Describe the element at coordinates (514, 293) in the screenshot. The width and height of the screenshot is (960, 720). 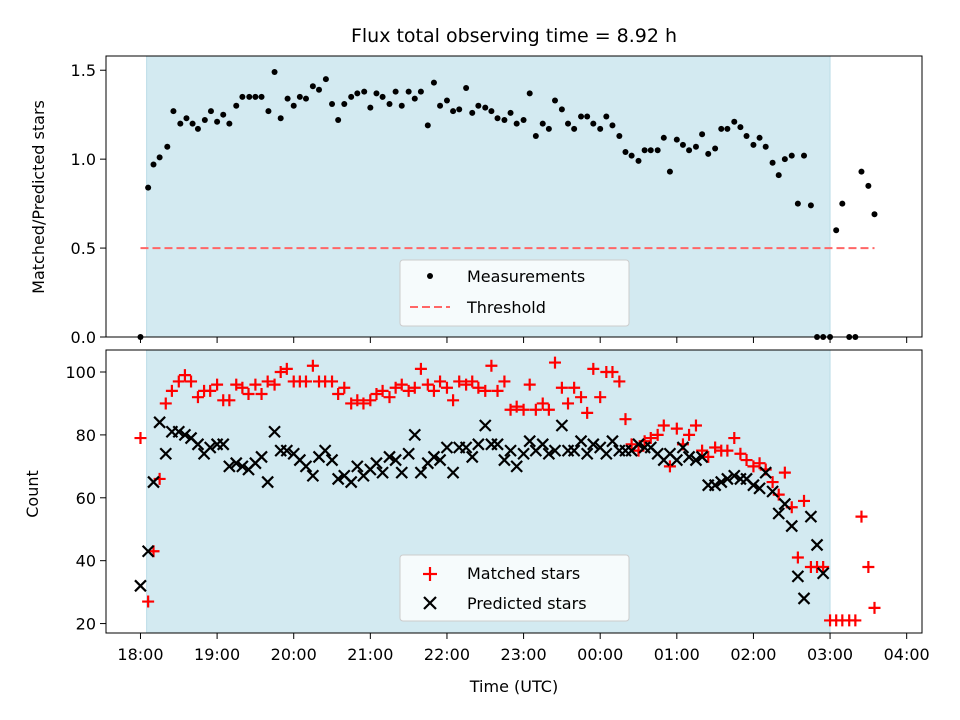
I see `top-legend-box` at that location.